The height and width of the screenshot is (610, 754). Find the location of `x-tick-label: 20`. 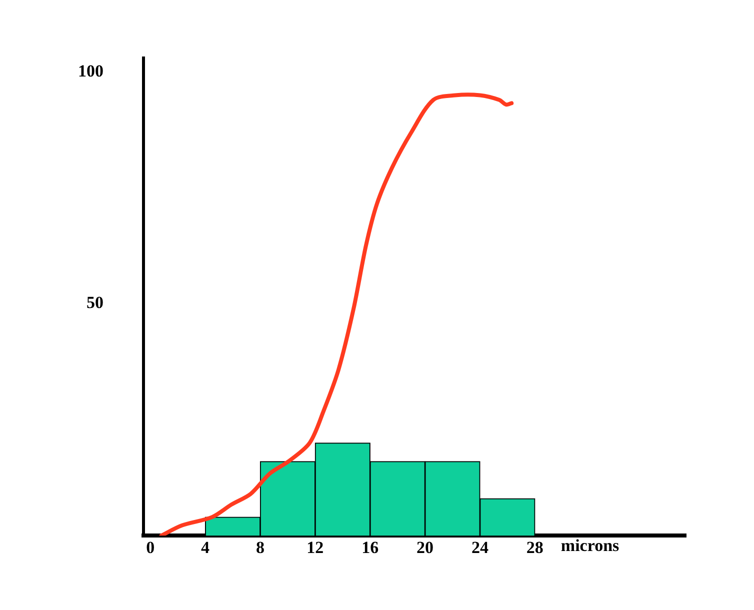

x-tick-label: 20 is located at coordinates (425, 548).